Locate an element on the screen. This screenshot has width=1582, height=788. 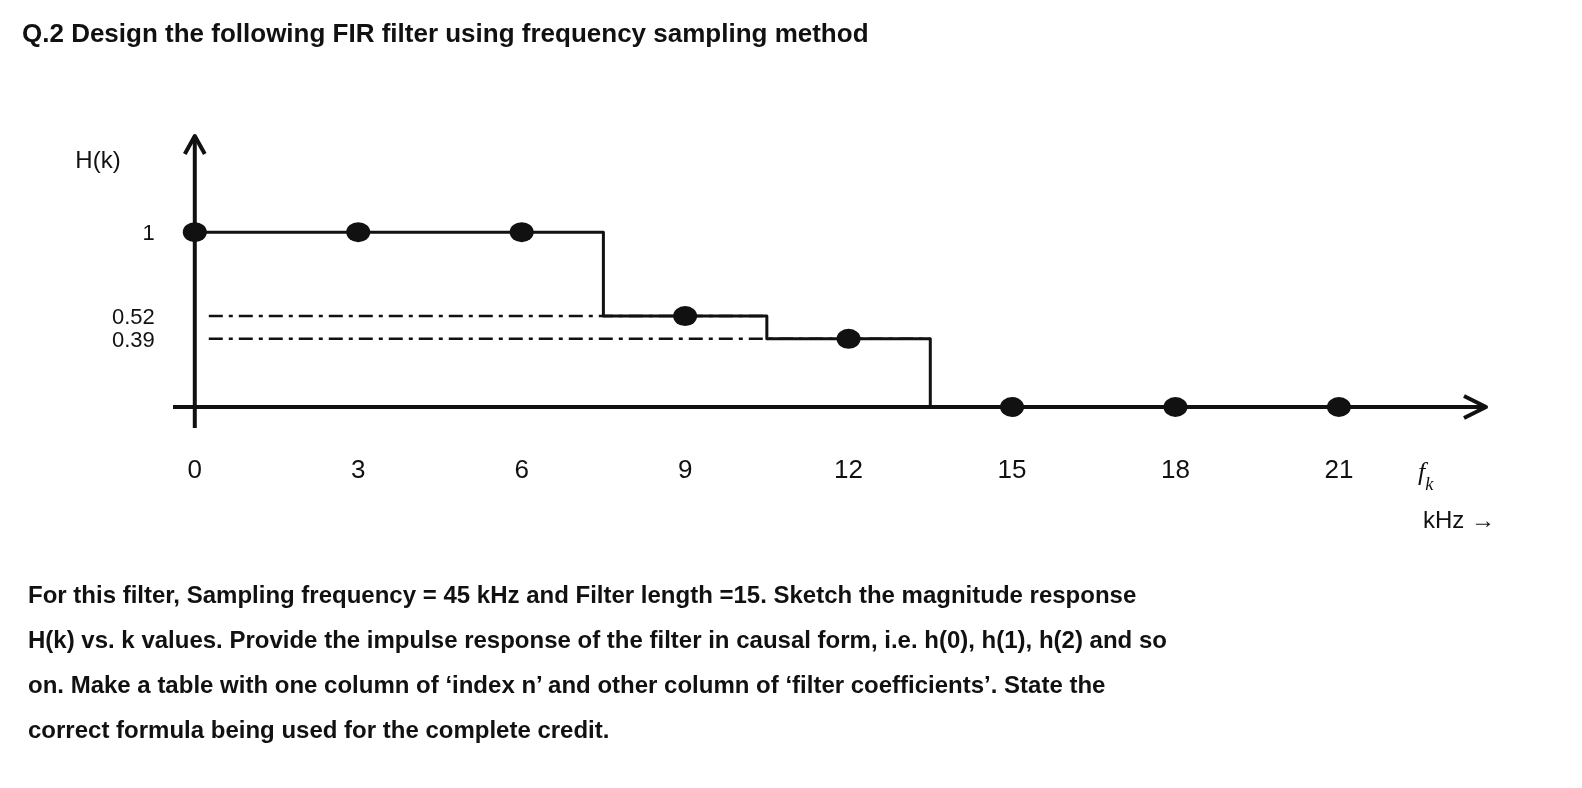
x-tick-label: 3 is located at coordinates (358, 469).